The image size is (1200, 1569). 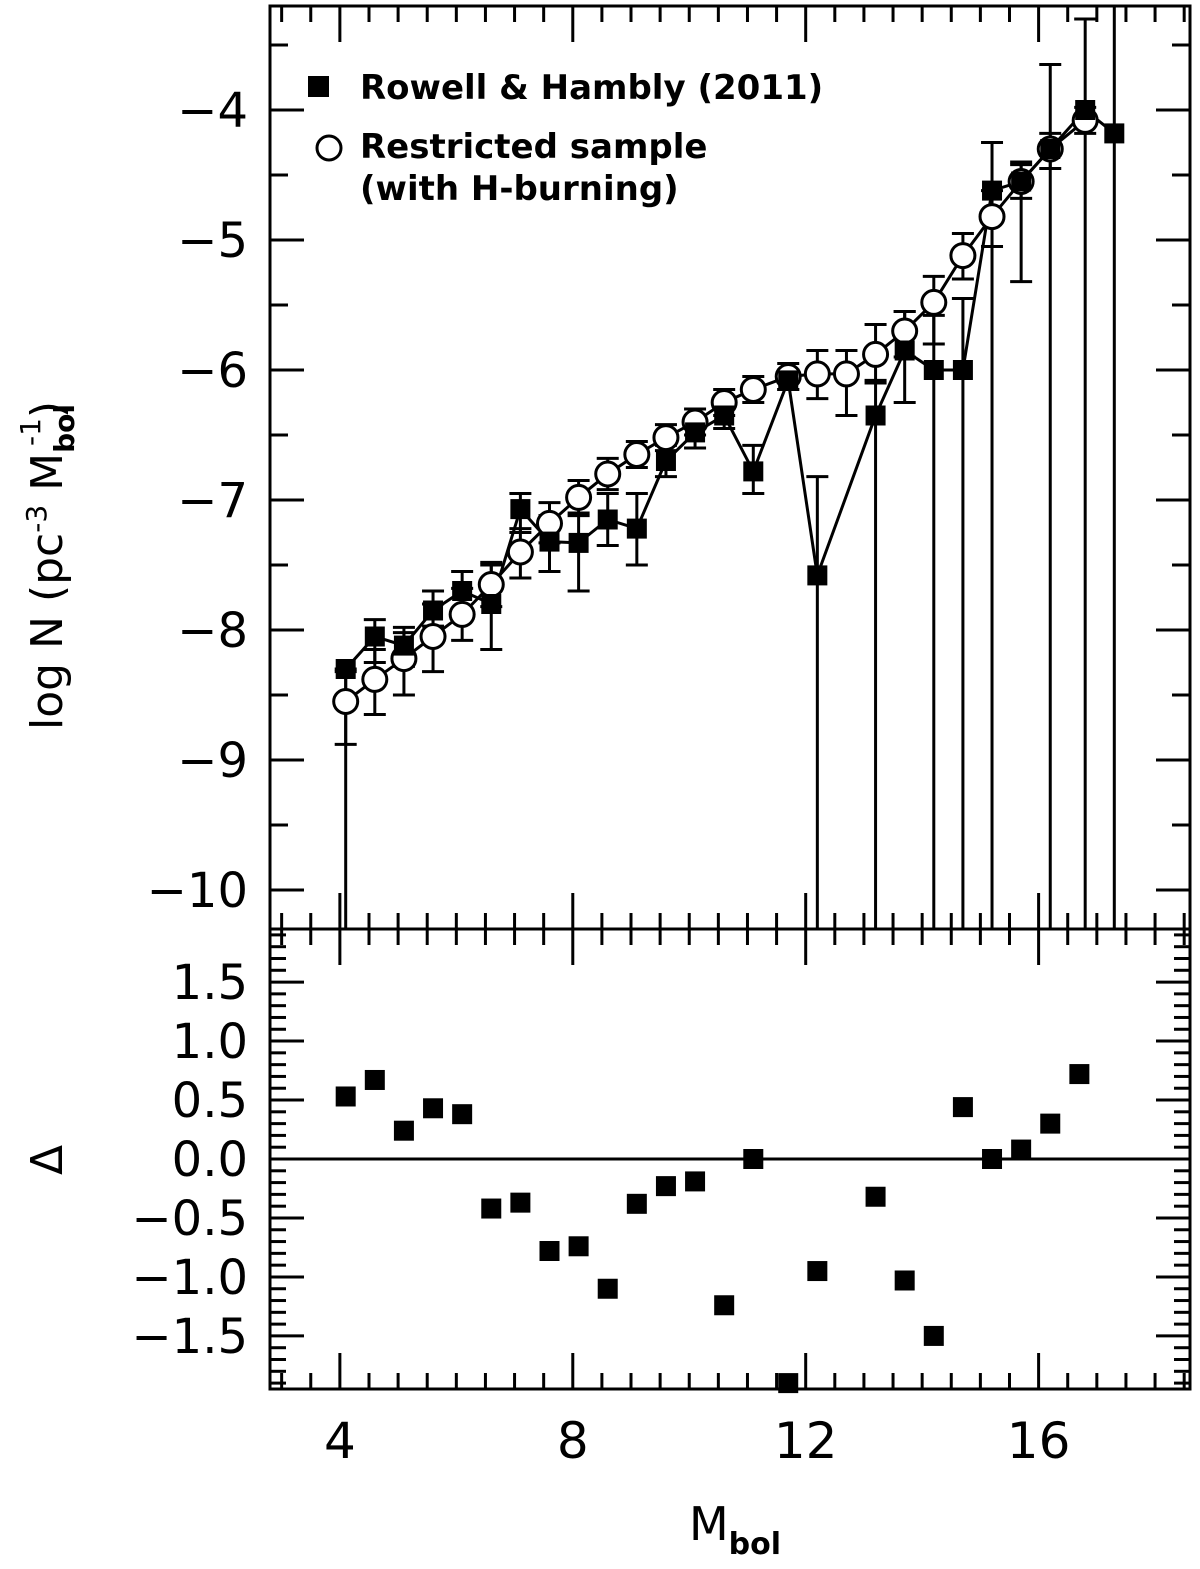 I want to click on bottom-y-axis-label: Δ, so click(x=47, y=1160).